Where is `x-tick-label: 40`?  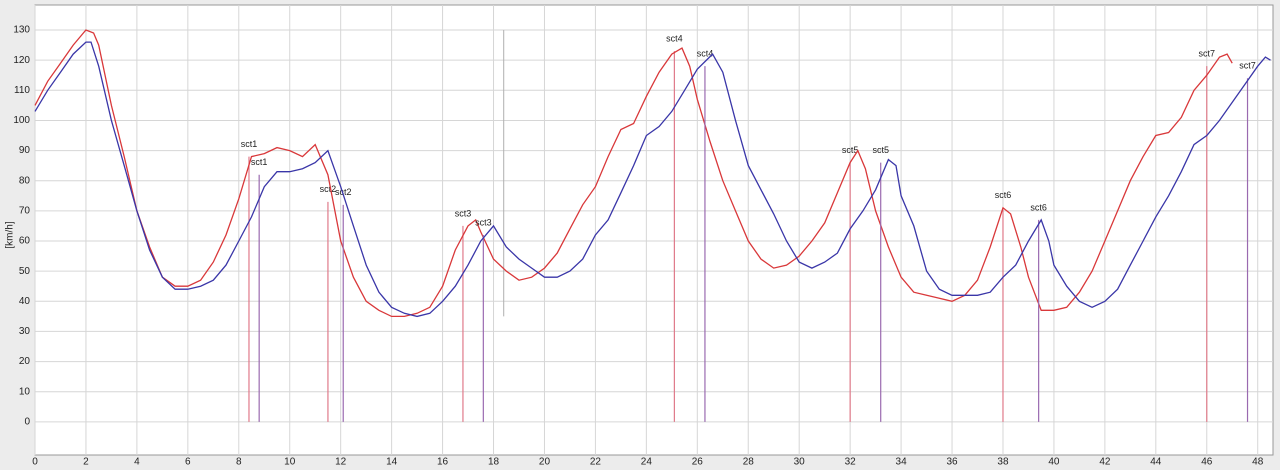 x-tick-label: 40 is located at coordinates (1054, 462).